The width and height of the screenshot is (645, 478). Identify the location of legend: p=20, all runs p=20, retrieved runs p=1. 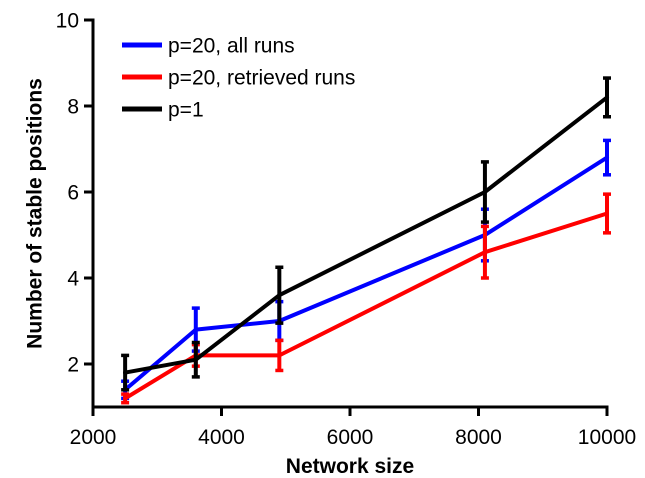
(238, 78).